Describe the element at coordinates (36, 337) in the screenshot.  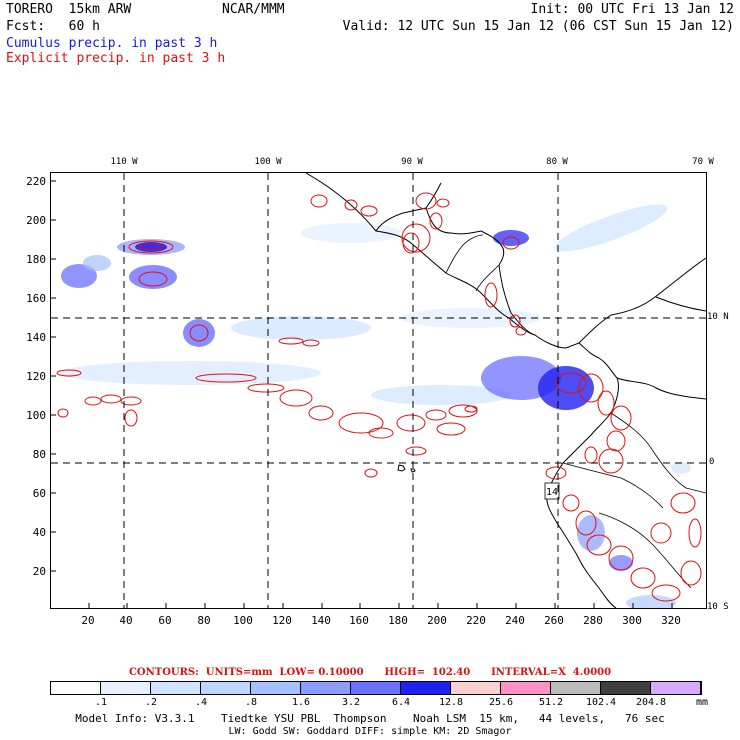
I see `y-tick-label: 140` at that location.